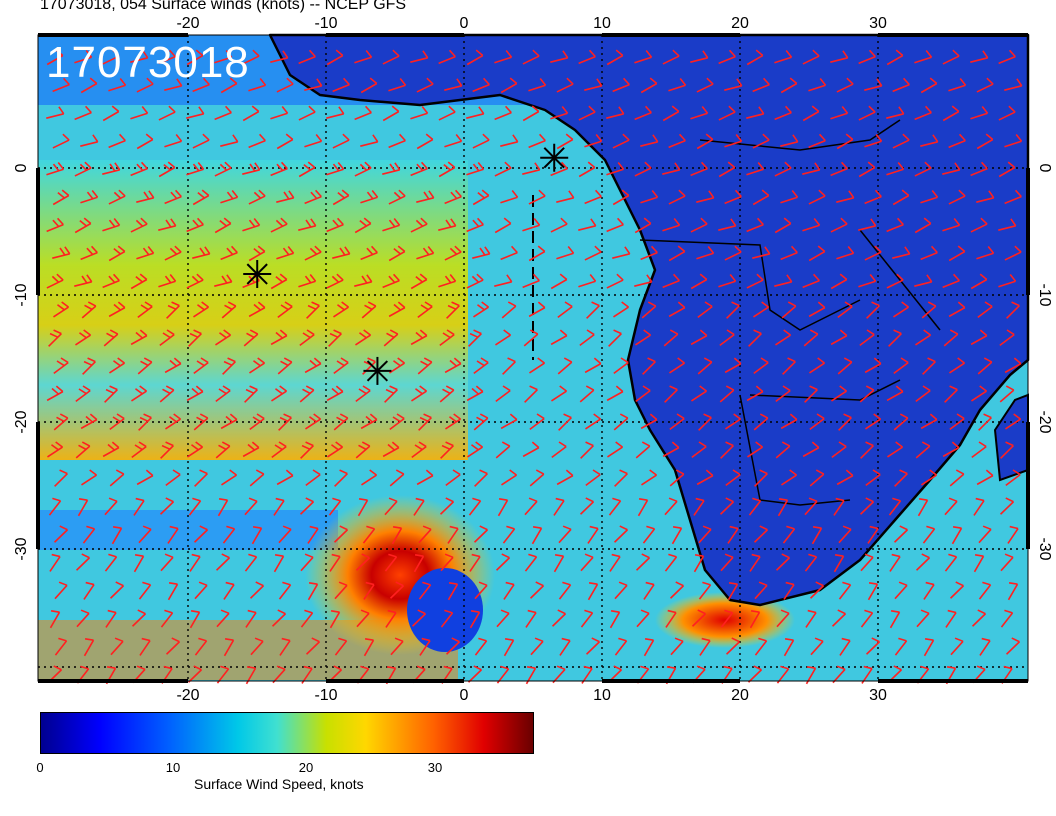 This screenshot has width=1056, height=816. Describe the element at coordinates (21, 421) in the screenshot. I see `lat-tick-label-left: -20` at that location.